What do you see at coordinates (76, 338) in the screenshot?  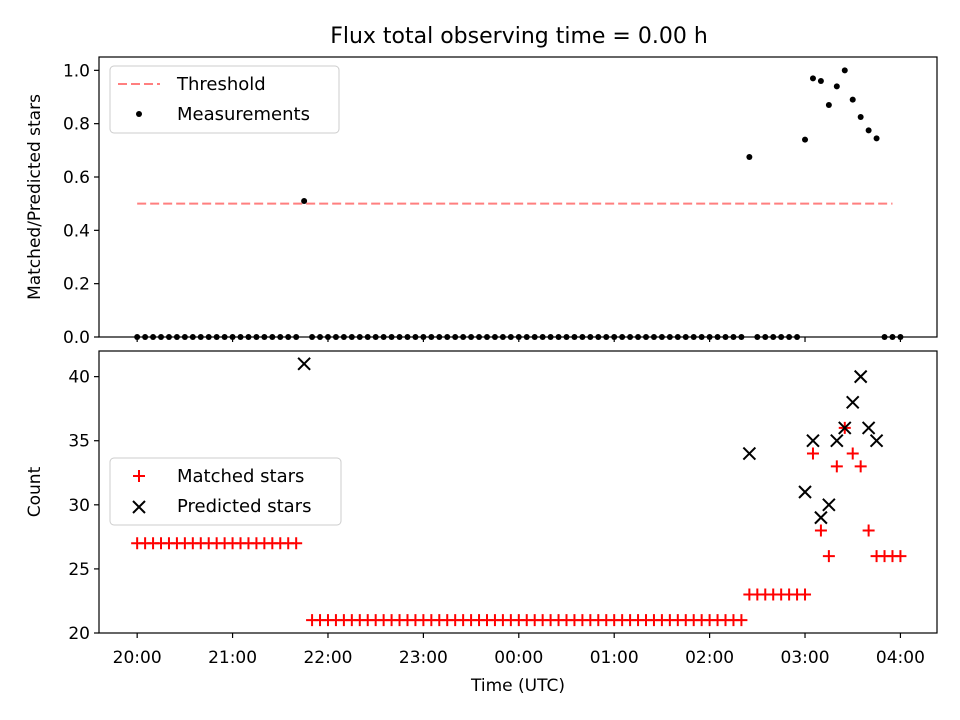 I see `y-tick-label: 0.0` at bounding box center [76, 338].